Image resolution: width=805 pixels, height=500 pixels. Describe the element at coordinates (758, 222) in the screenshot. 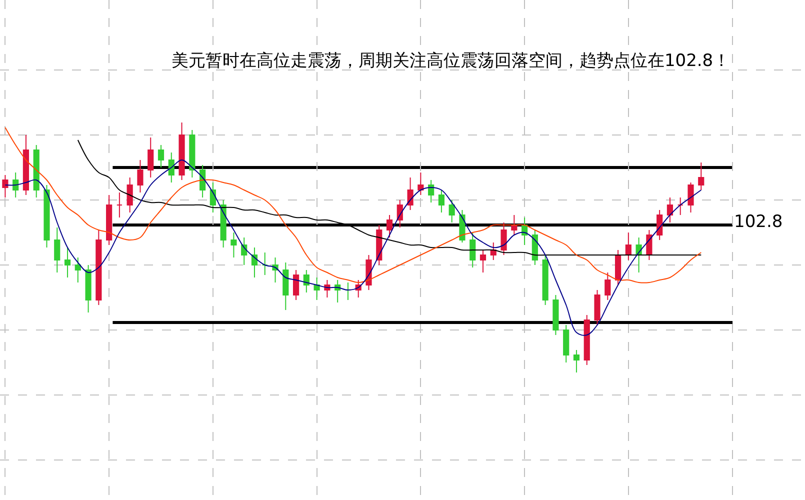

I see `text: 102.8` at that location.